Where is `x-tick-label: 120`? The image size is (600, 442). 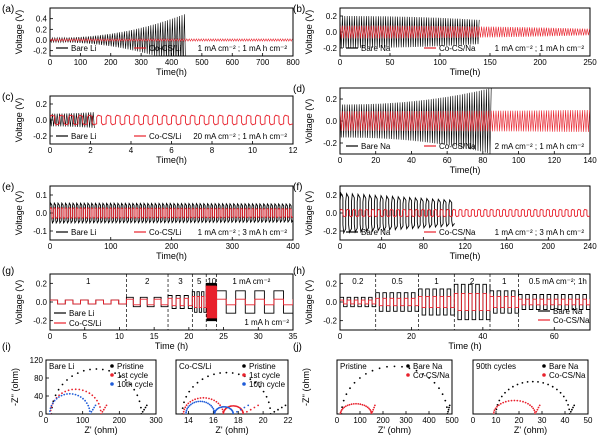 x-tick-label: 120 is located at coordinates (555, 160).